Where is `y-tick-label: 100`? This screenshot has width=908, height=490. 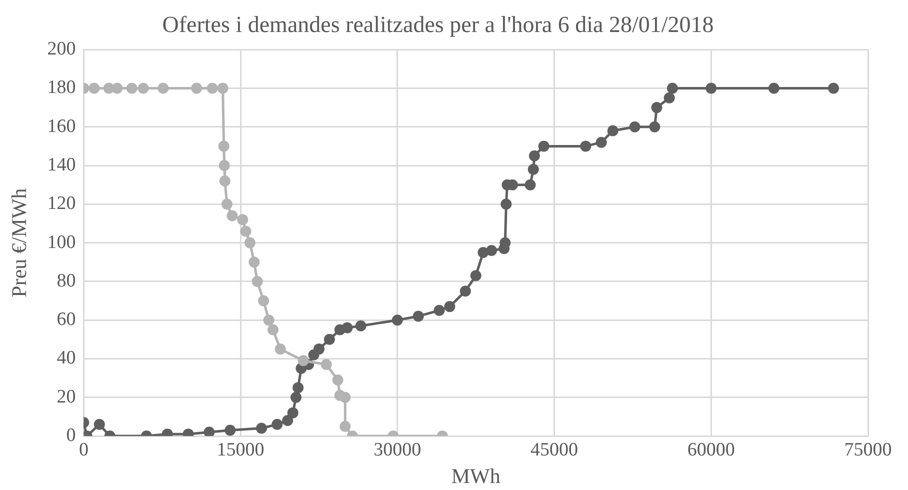 y-tick-label: 100 is located at coordinates (61, 242).